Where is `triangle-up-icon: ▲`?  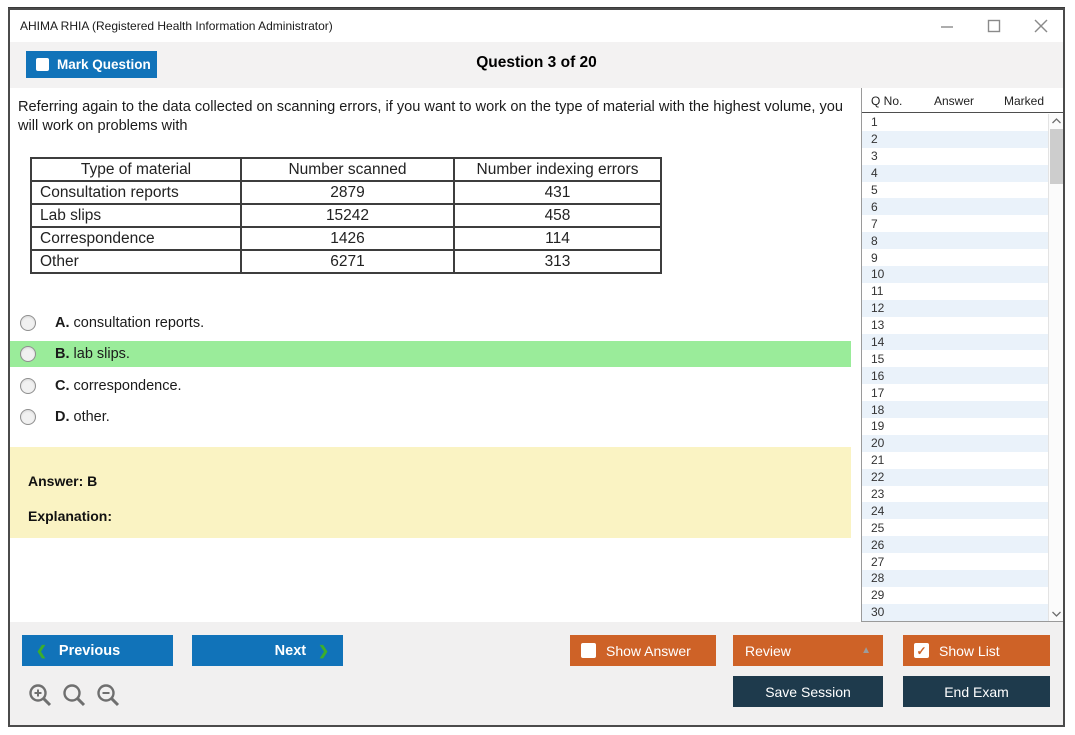 triangle-up-icon: ▲ is located at coordinates (866, 650).